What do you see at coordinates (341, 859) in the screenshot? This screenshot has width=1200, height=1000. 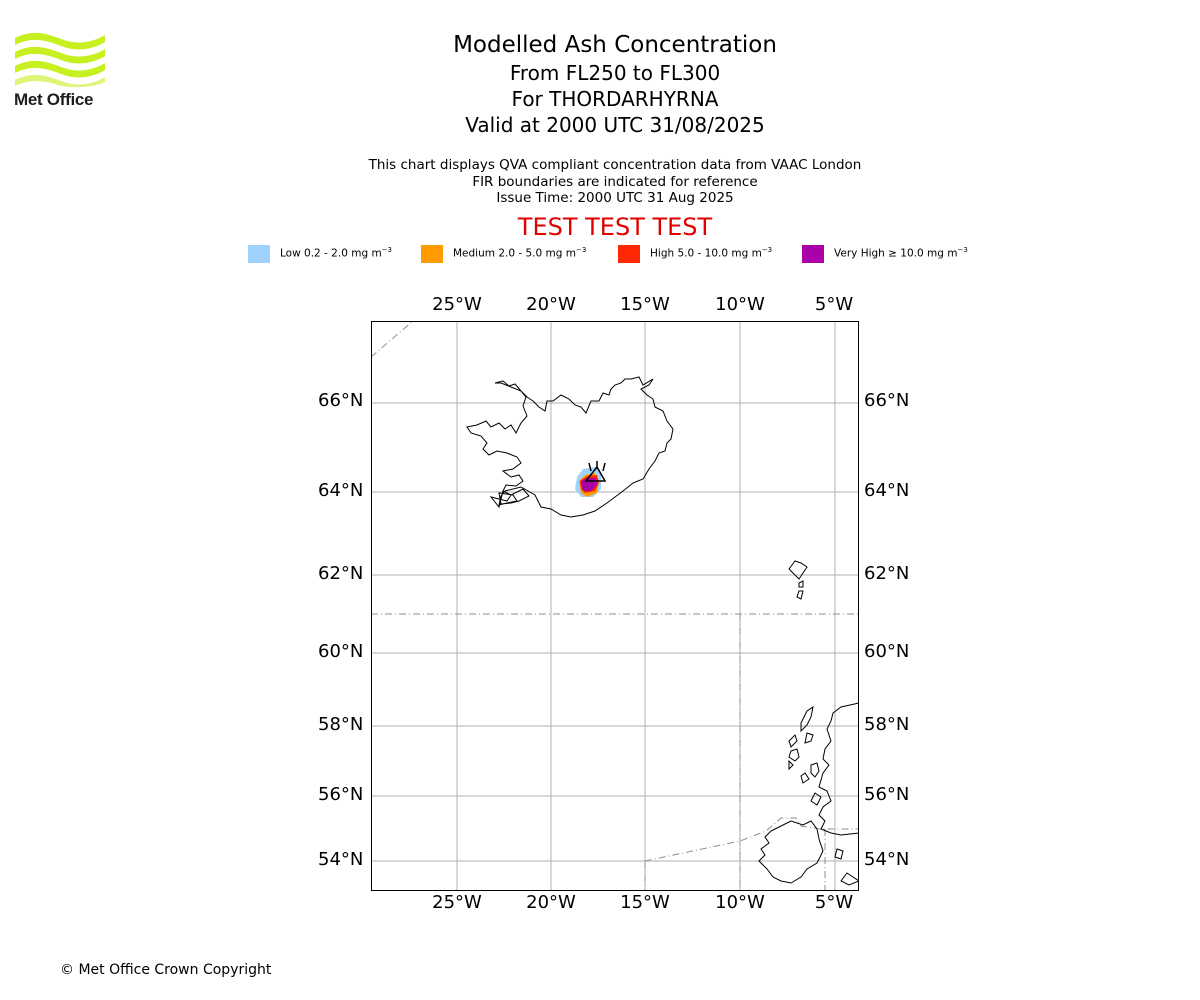 I see `lat-tick-left-54n: 54°N` at bounding box center [341, 859].